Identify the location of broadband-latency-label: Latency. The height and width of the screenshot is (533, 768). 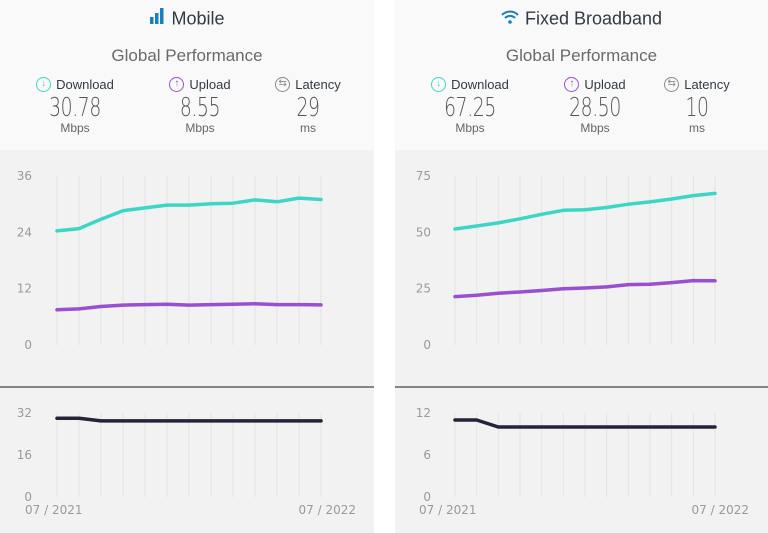
(707, 84).